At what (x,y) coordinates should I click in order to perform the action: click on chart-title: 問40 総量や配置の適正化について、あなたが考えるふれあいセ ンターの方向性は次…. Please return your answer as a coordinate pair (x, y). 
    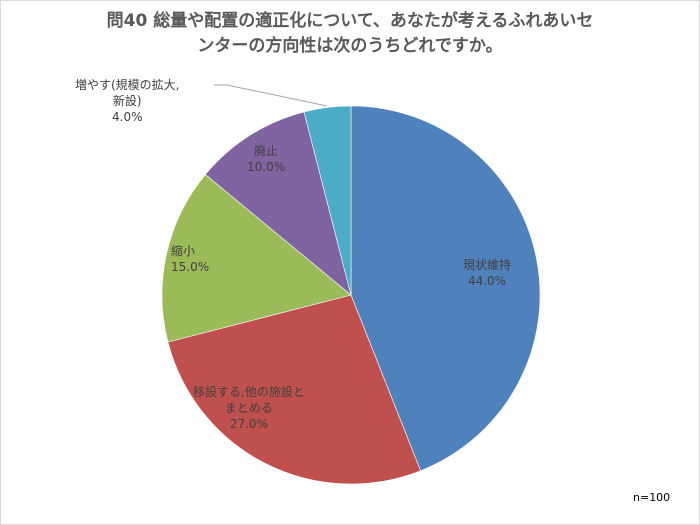
    Looking at the image, I should click on (350, 34).